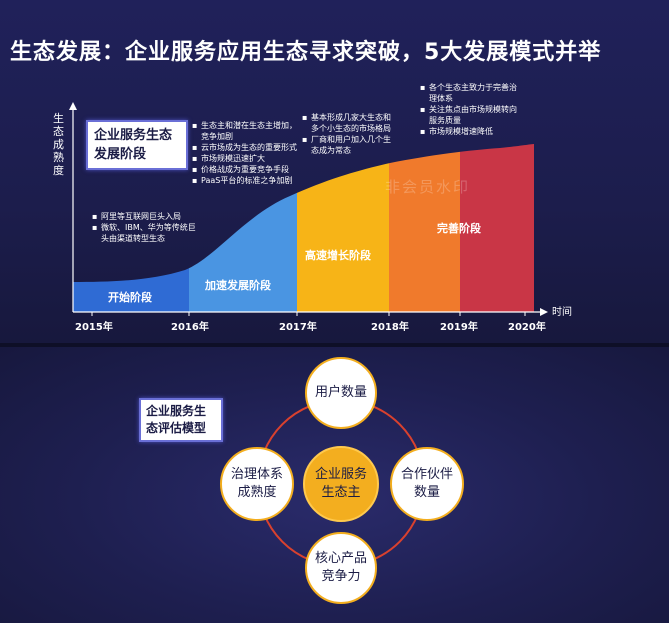 The height and width of the screenshot is (623, 669). I want to click on note-item: 微软、IBM、华为等传统巨头由渠道转型生态, so click(144, 233).